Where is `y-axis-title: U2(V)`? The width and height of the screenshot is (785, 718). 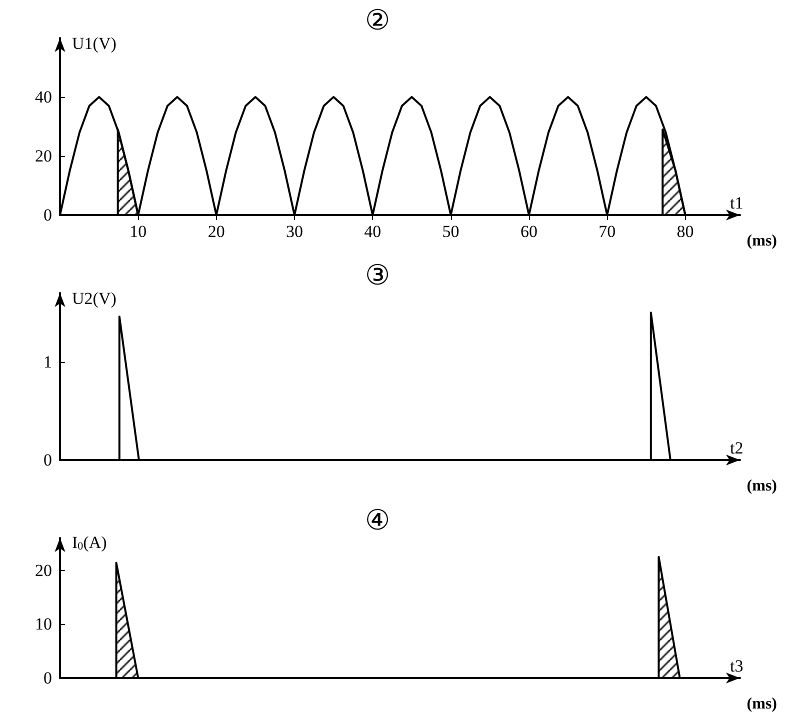
y-axis-title: U2(V) is located at coordinates (94, 298).